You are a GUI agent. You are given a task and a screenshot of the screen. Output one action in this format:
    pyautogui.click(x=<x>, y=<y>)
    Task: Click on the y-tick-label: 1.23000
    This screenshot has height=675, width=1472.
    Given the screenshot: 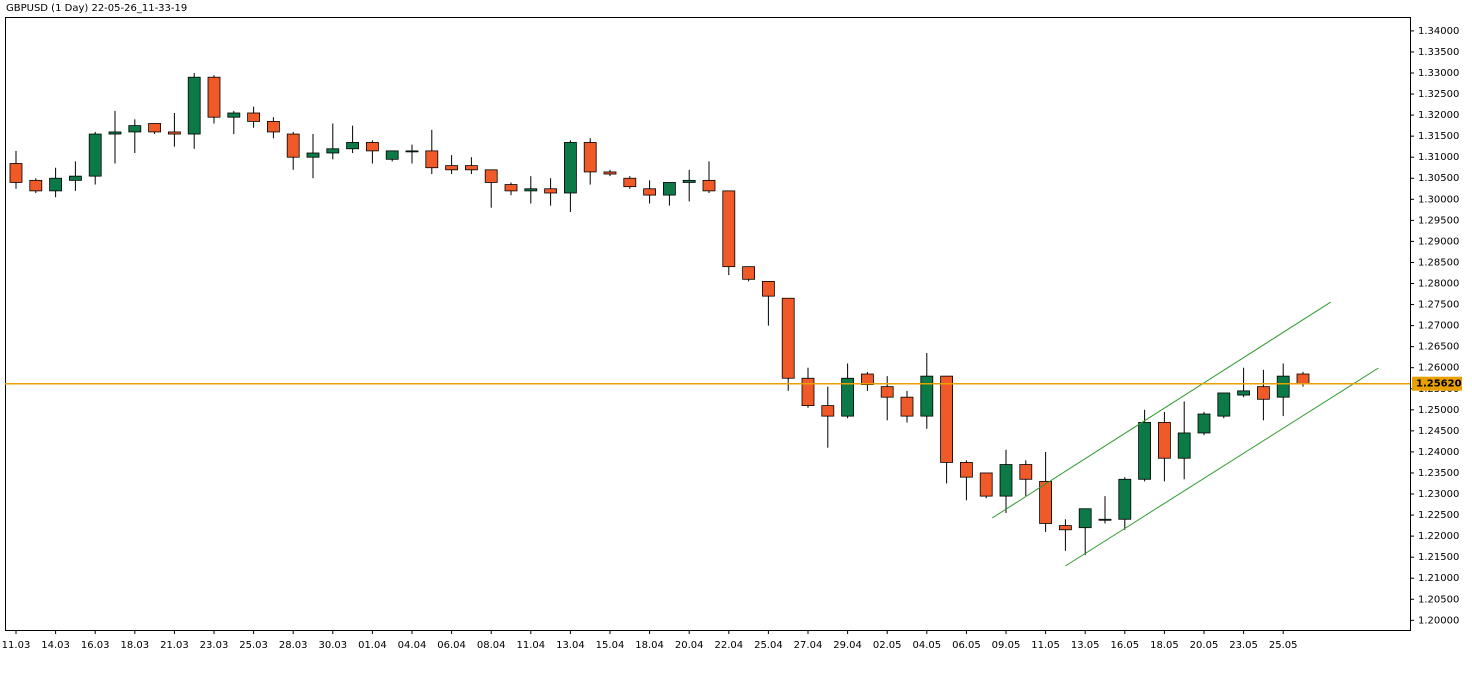 What is the action you would take?
    pyautogui.click(x=1438, y=494)
    